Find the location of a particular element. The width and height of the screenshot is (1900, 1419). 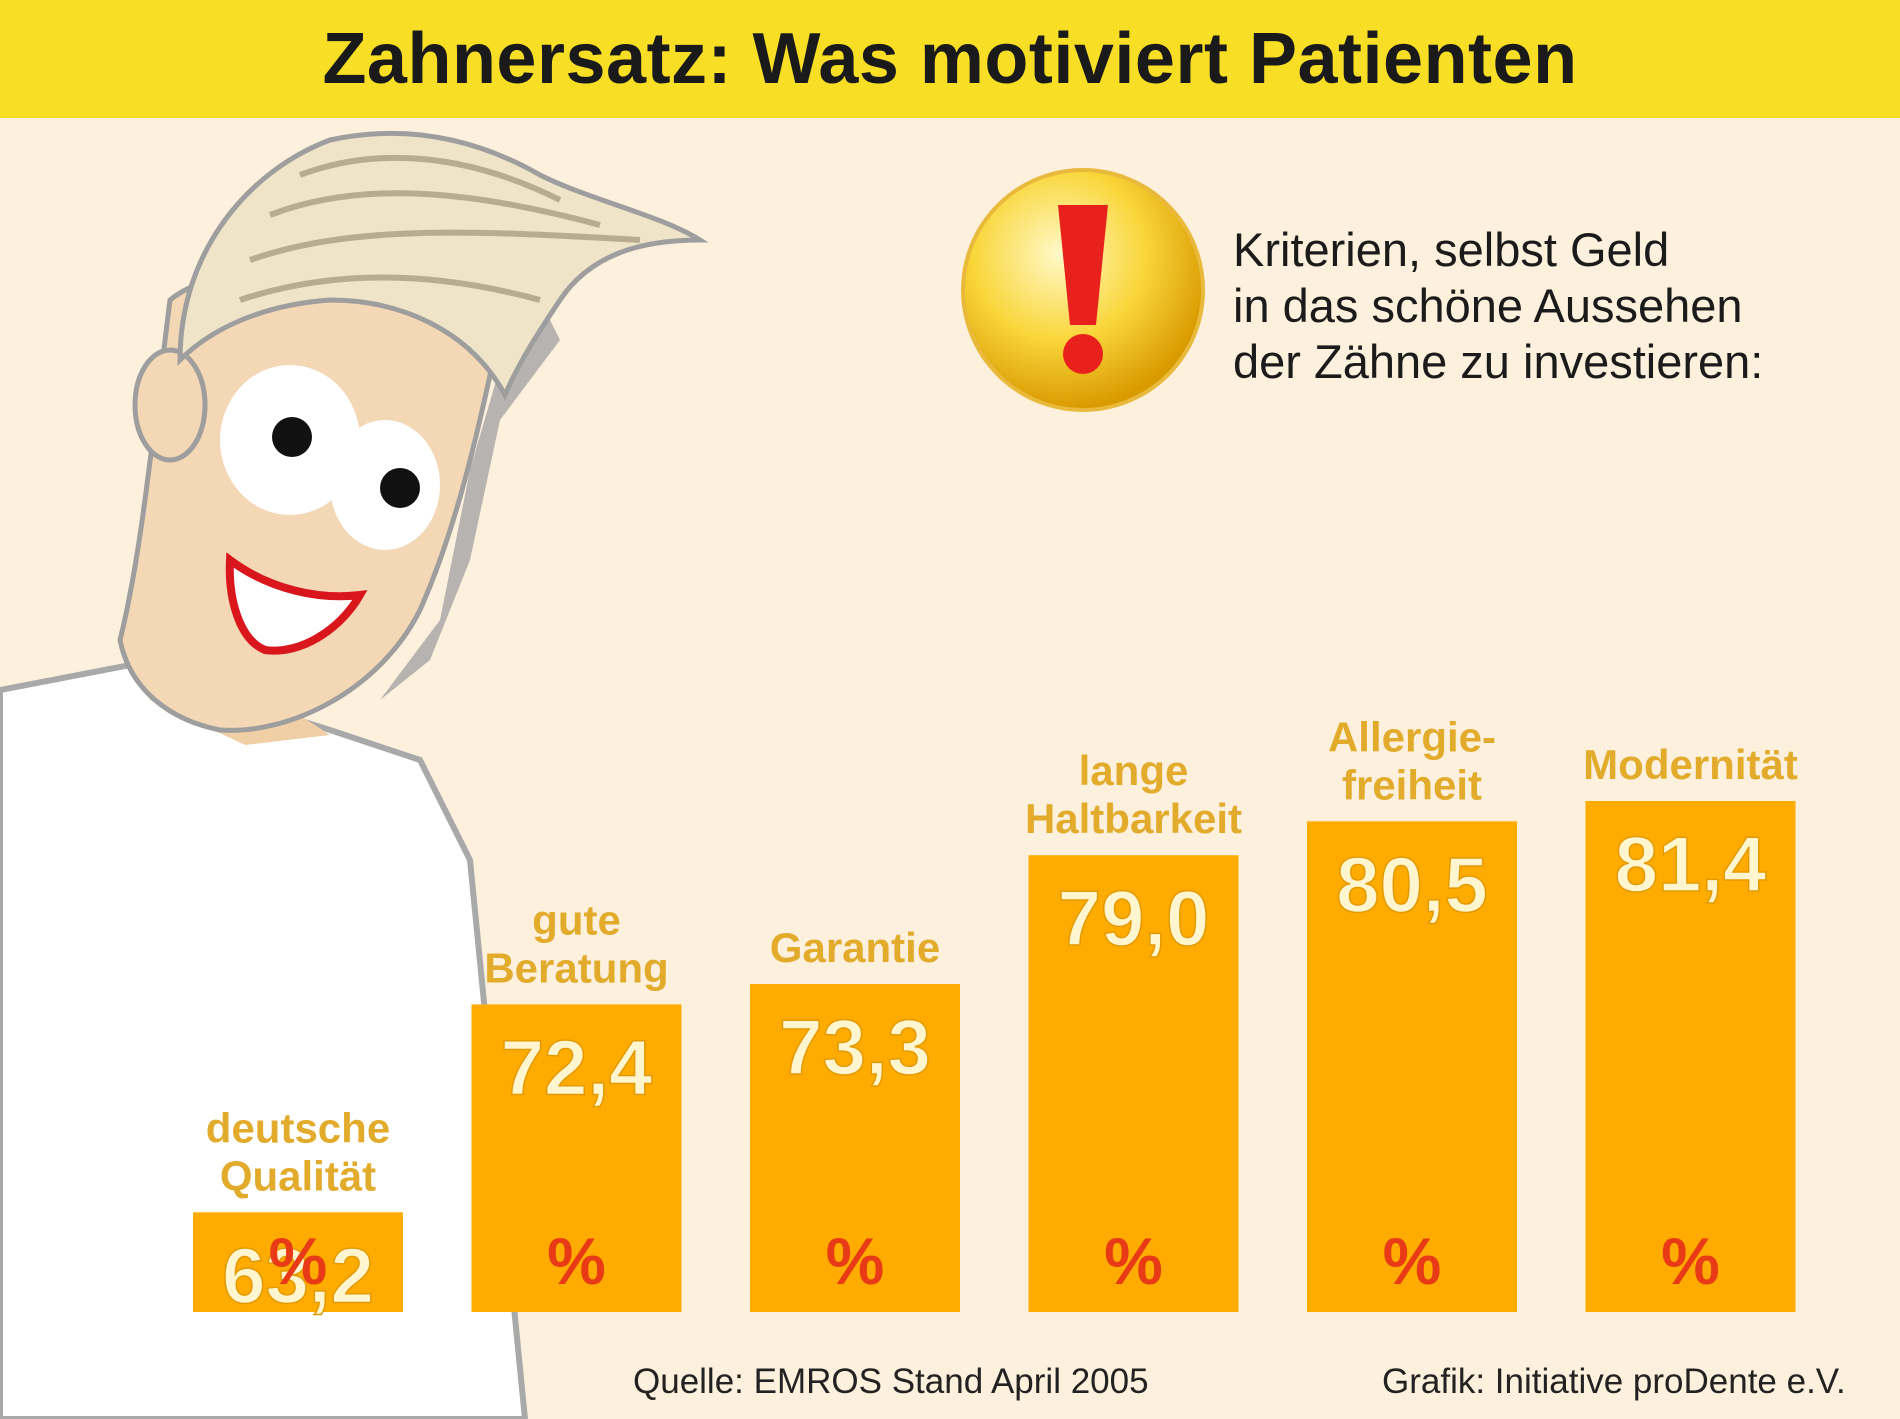

exclamation-badge is located at coordinates (1083, 290).